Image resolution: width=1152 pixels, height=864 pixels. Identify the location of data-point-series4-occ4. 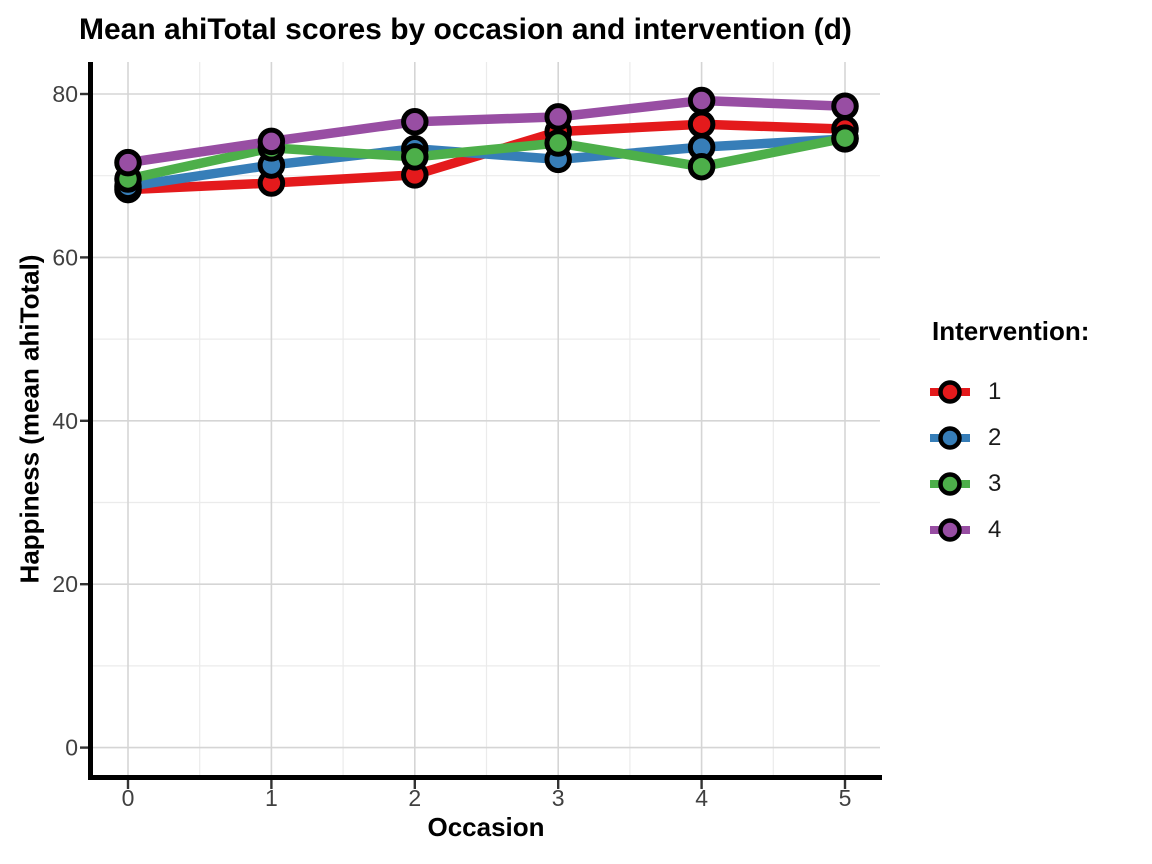
(701, 100).